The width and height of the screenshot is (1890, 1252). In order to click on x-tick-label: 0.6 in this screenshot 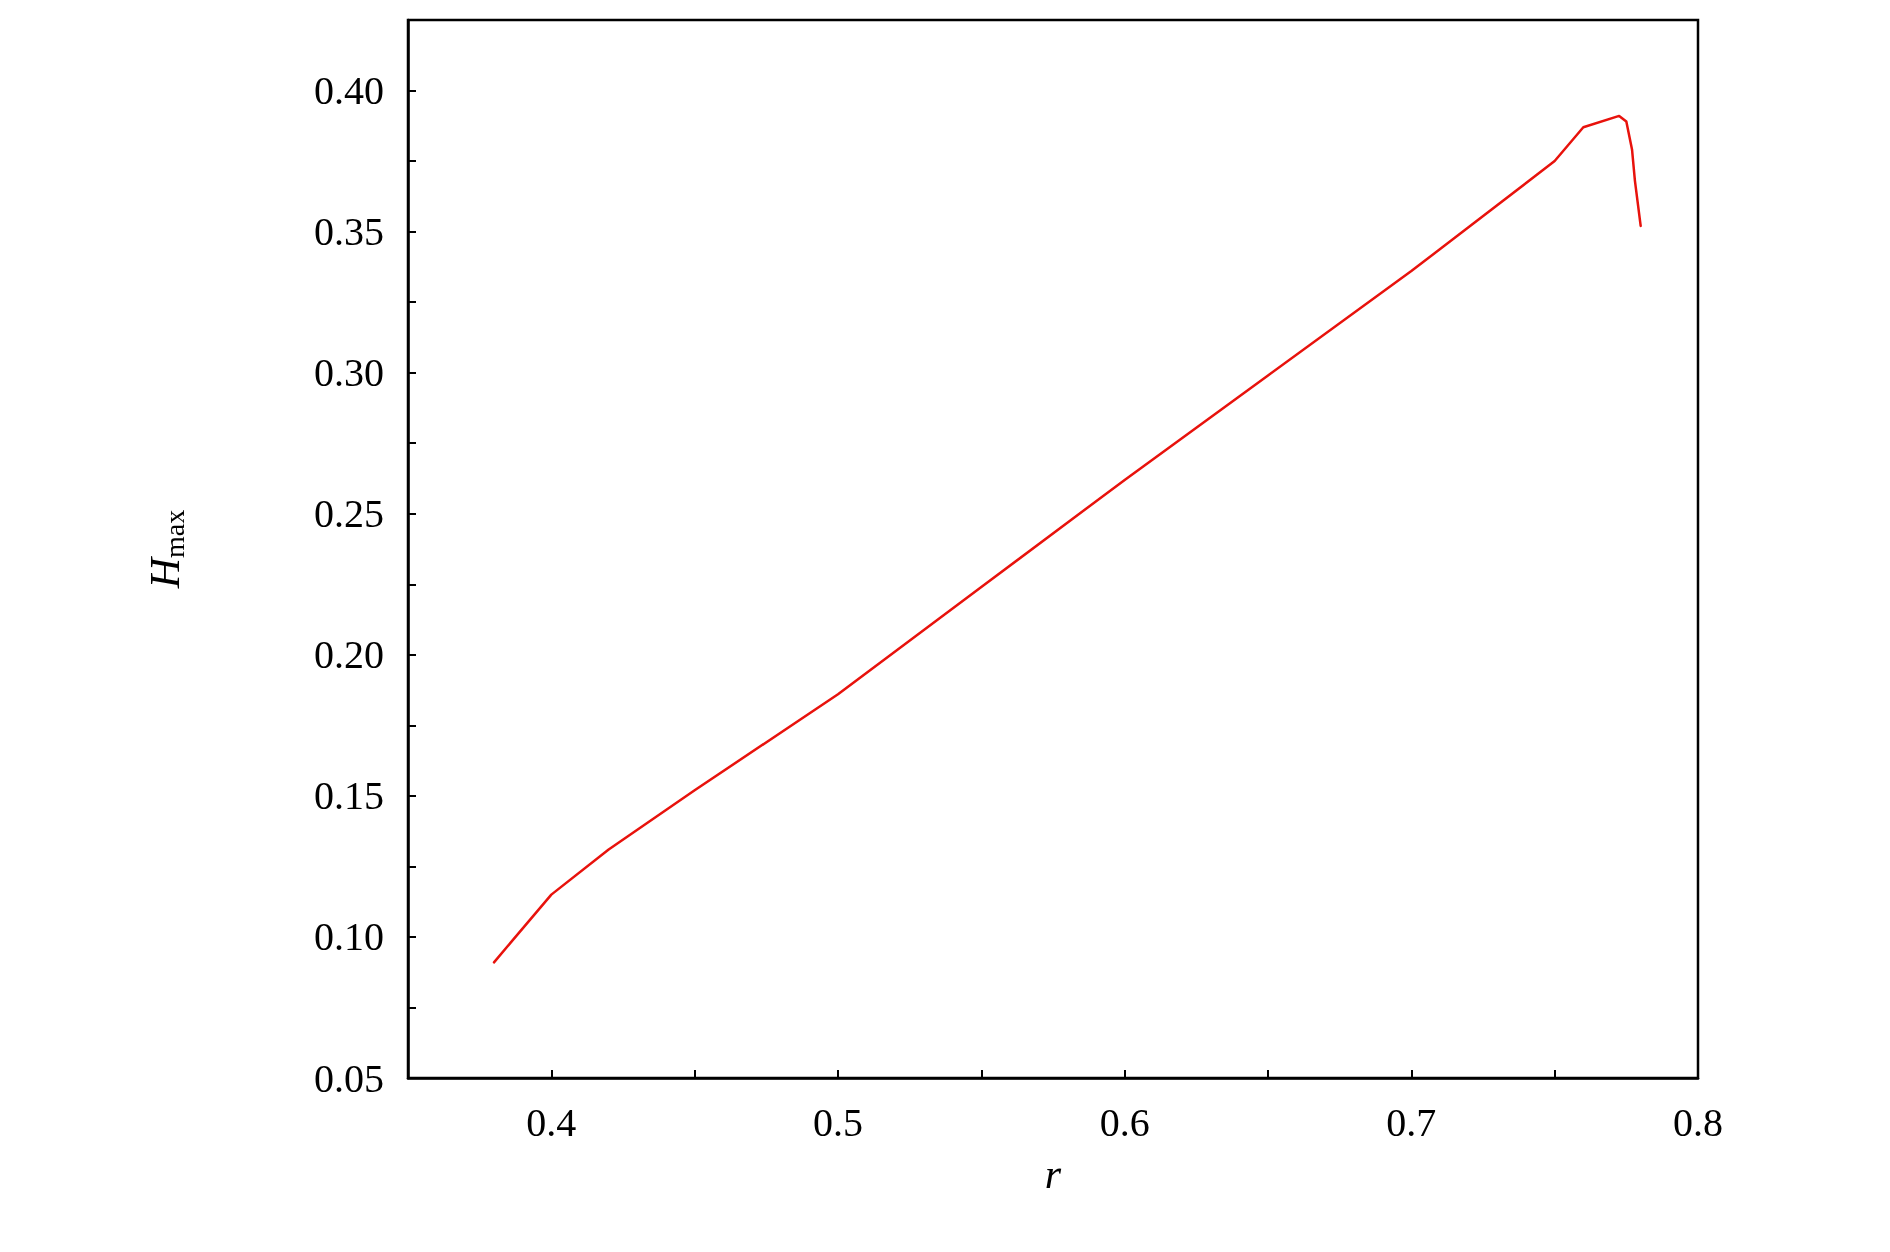, I will do `click(1124, 1122)`.